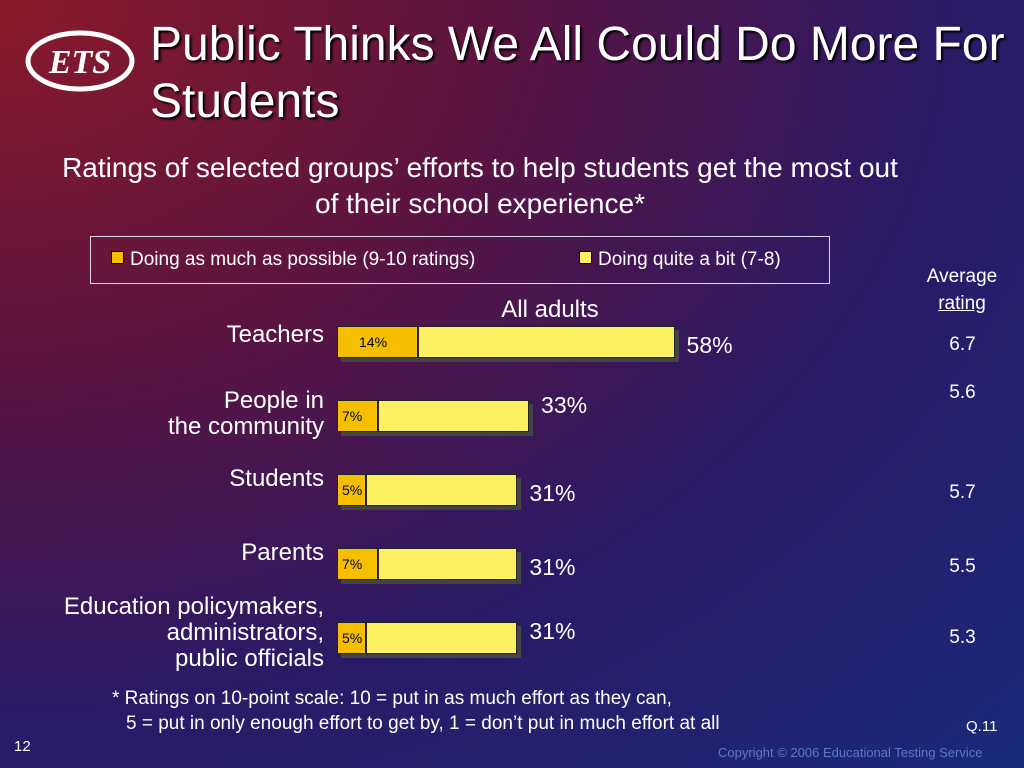  I want to click on average-rating-value: 5.5, so click(962, 566).